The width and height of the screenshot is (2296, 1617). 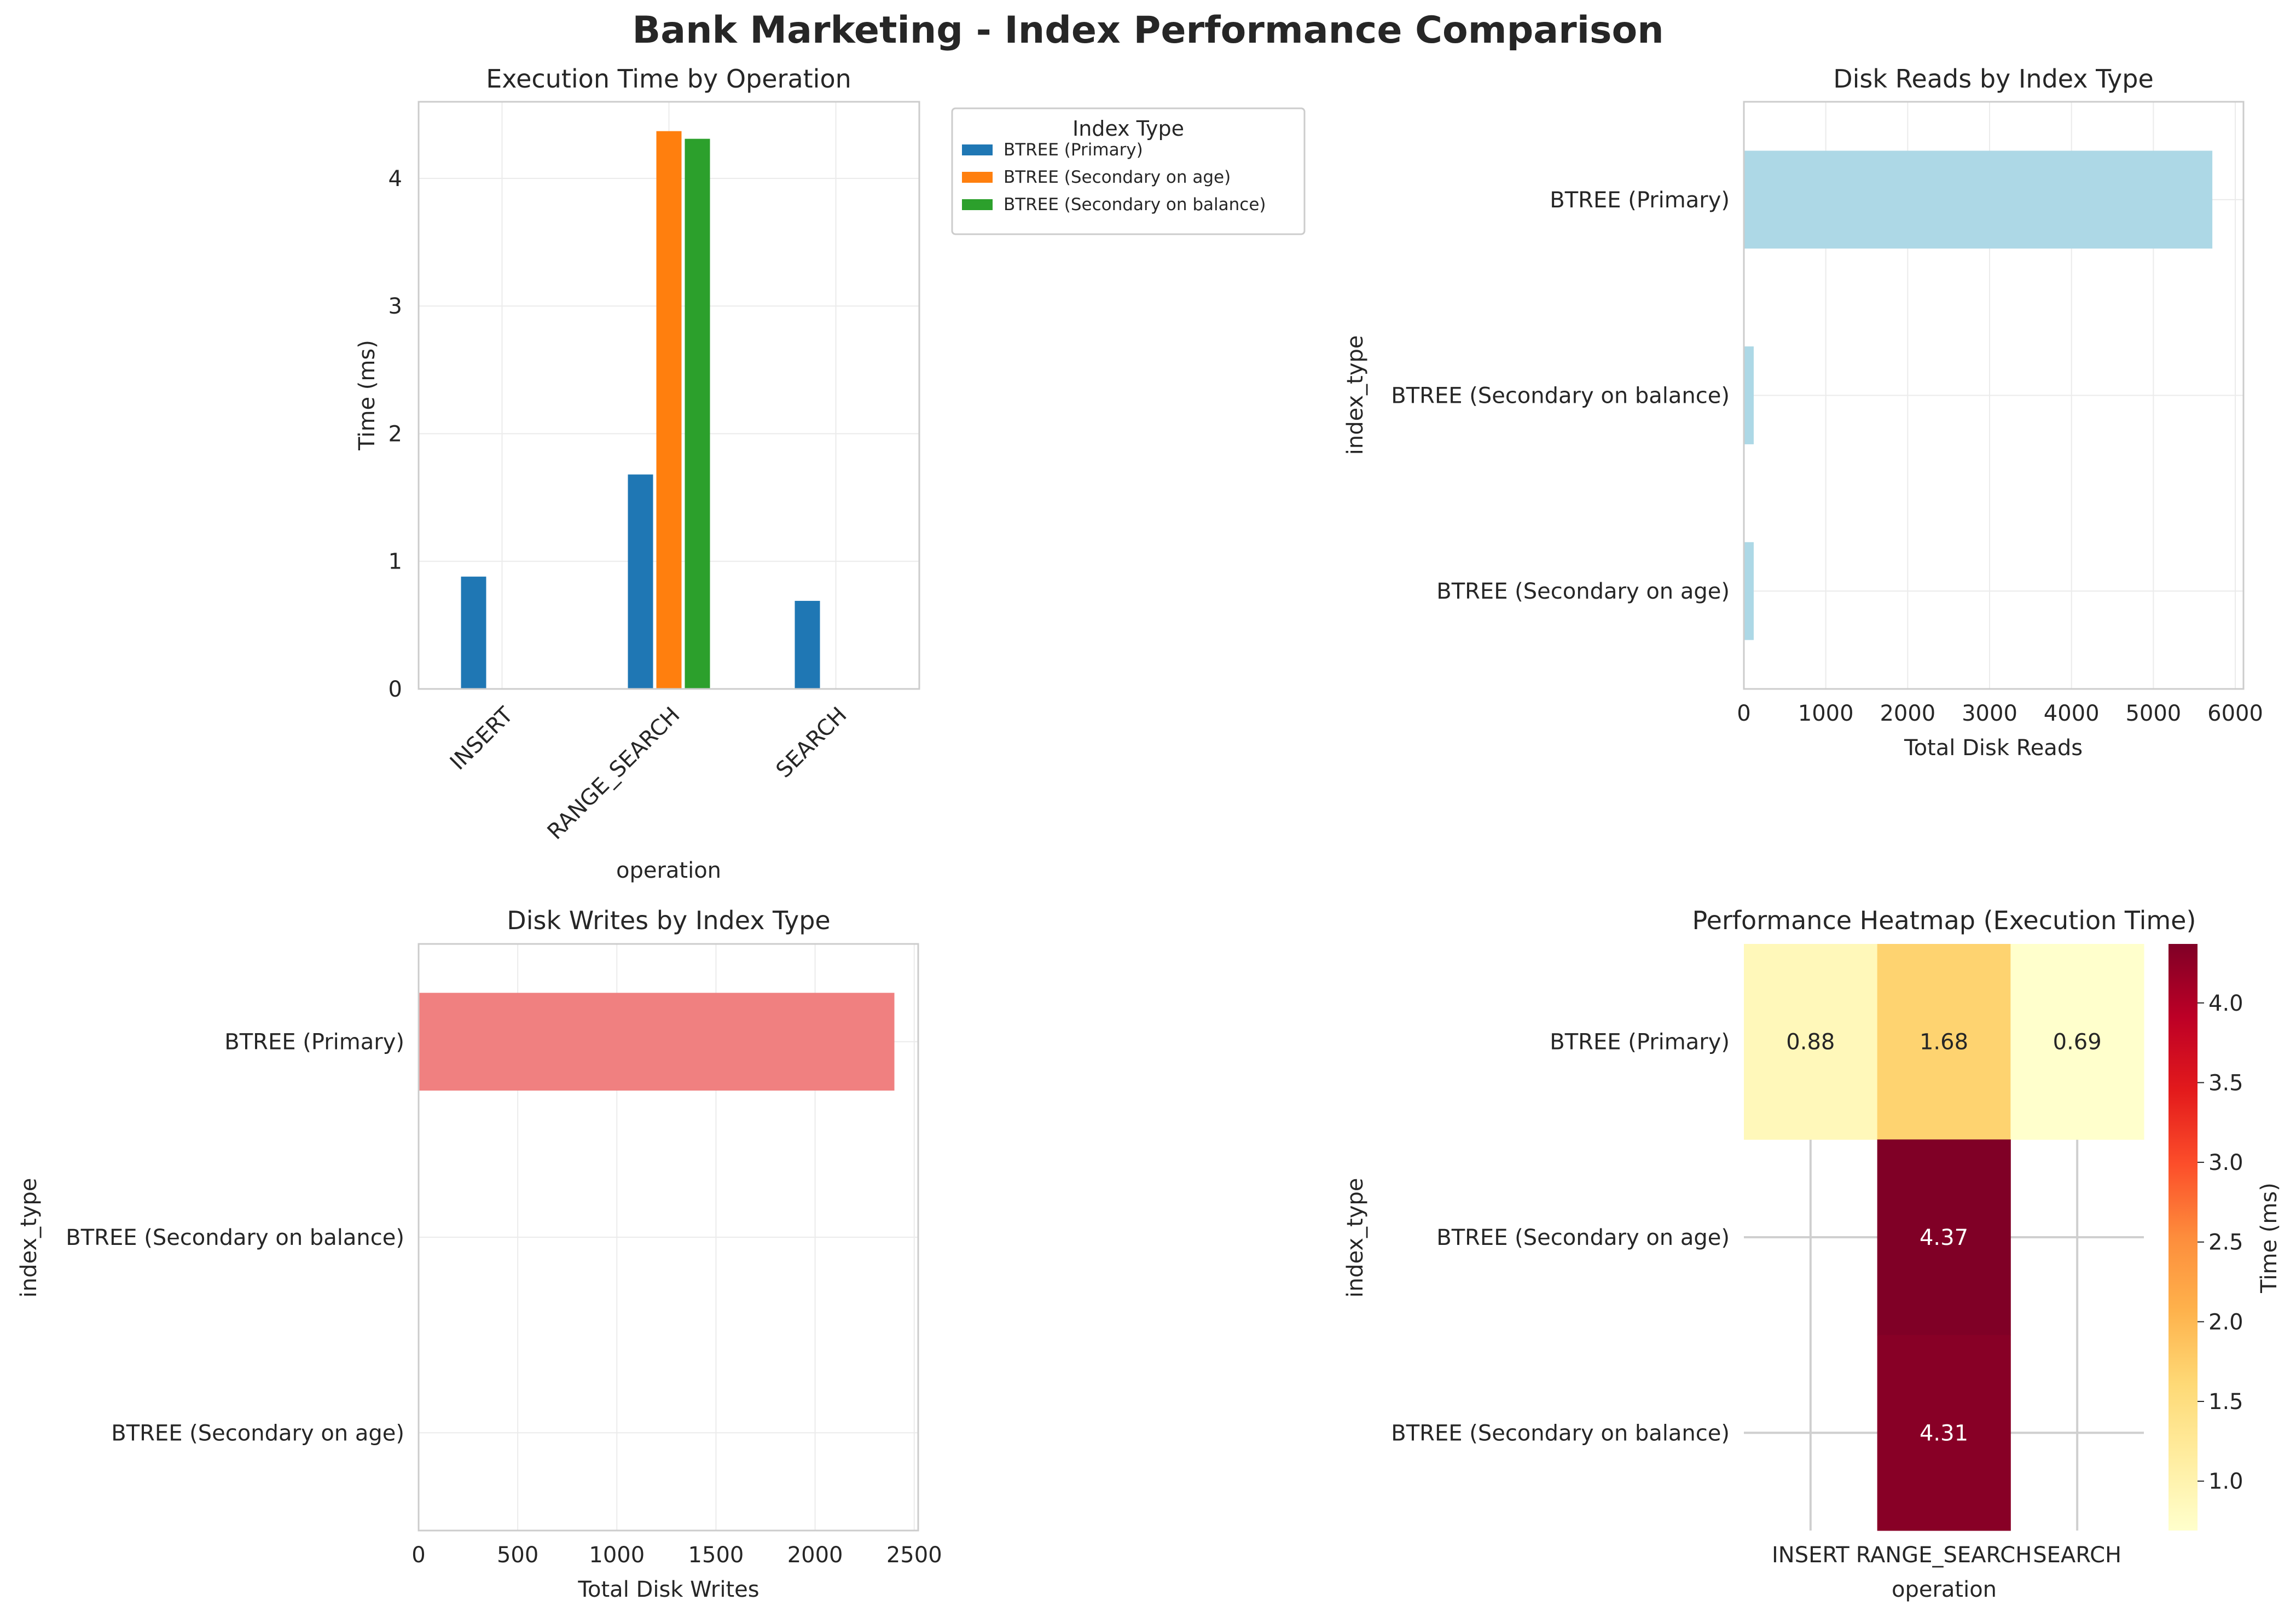 What do you see at coordinates (517, 1556) in the screenshot?
I see `writes-x-tick-label: 500` at bounding box center [517, 1556].